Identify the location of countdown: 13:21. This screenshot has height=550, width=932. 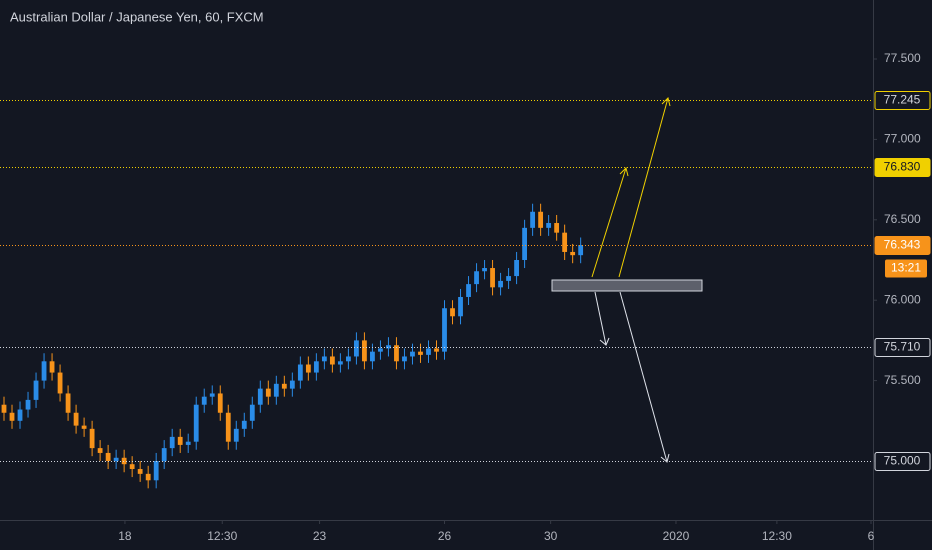
(906, 268).